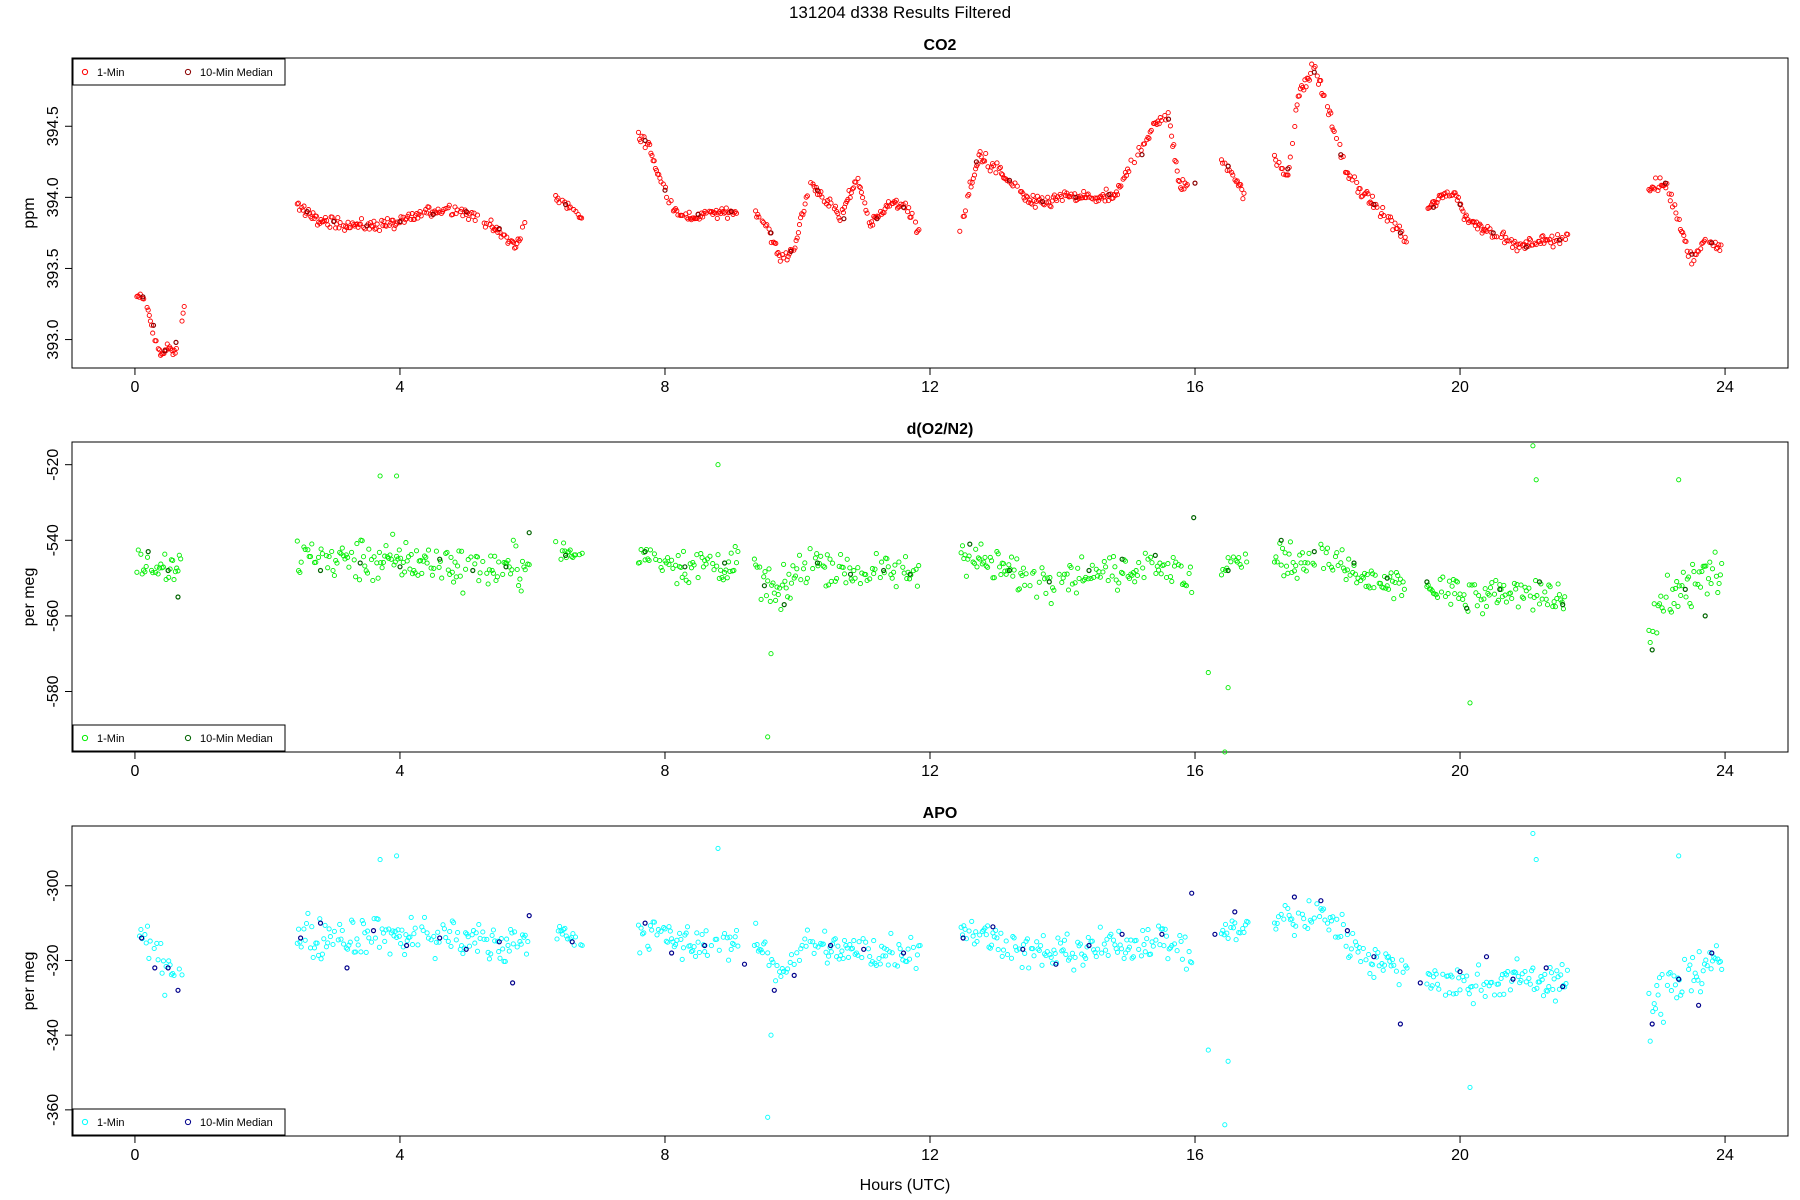 This screenshot has width=1800, height=1200. Describe the element at coordinates (665, 387) in the screenshot. I see `x-tick-label: 8` at that location.